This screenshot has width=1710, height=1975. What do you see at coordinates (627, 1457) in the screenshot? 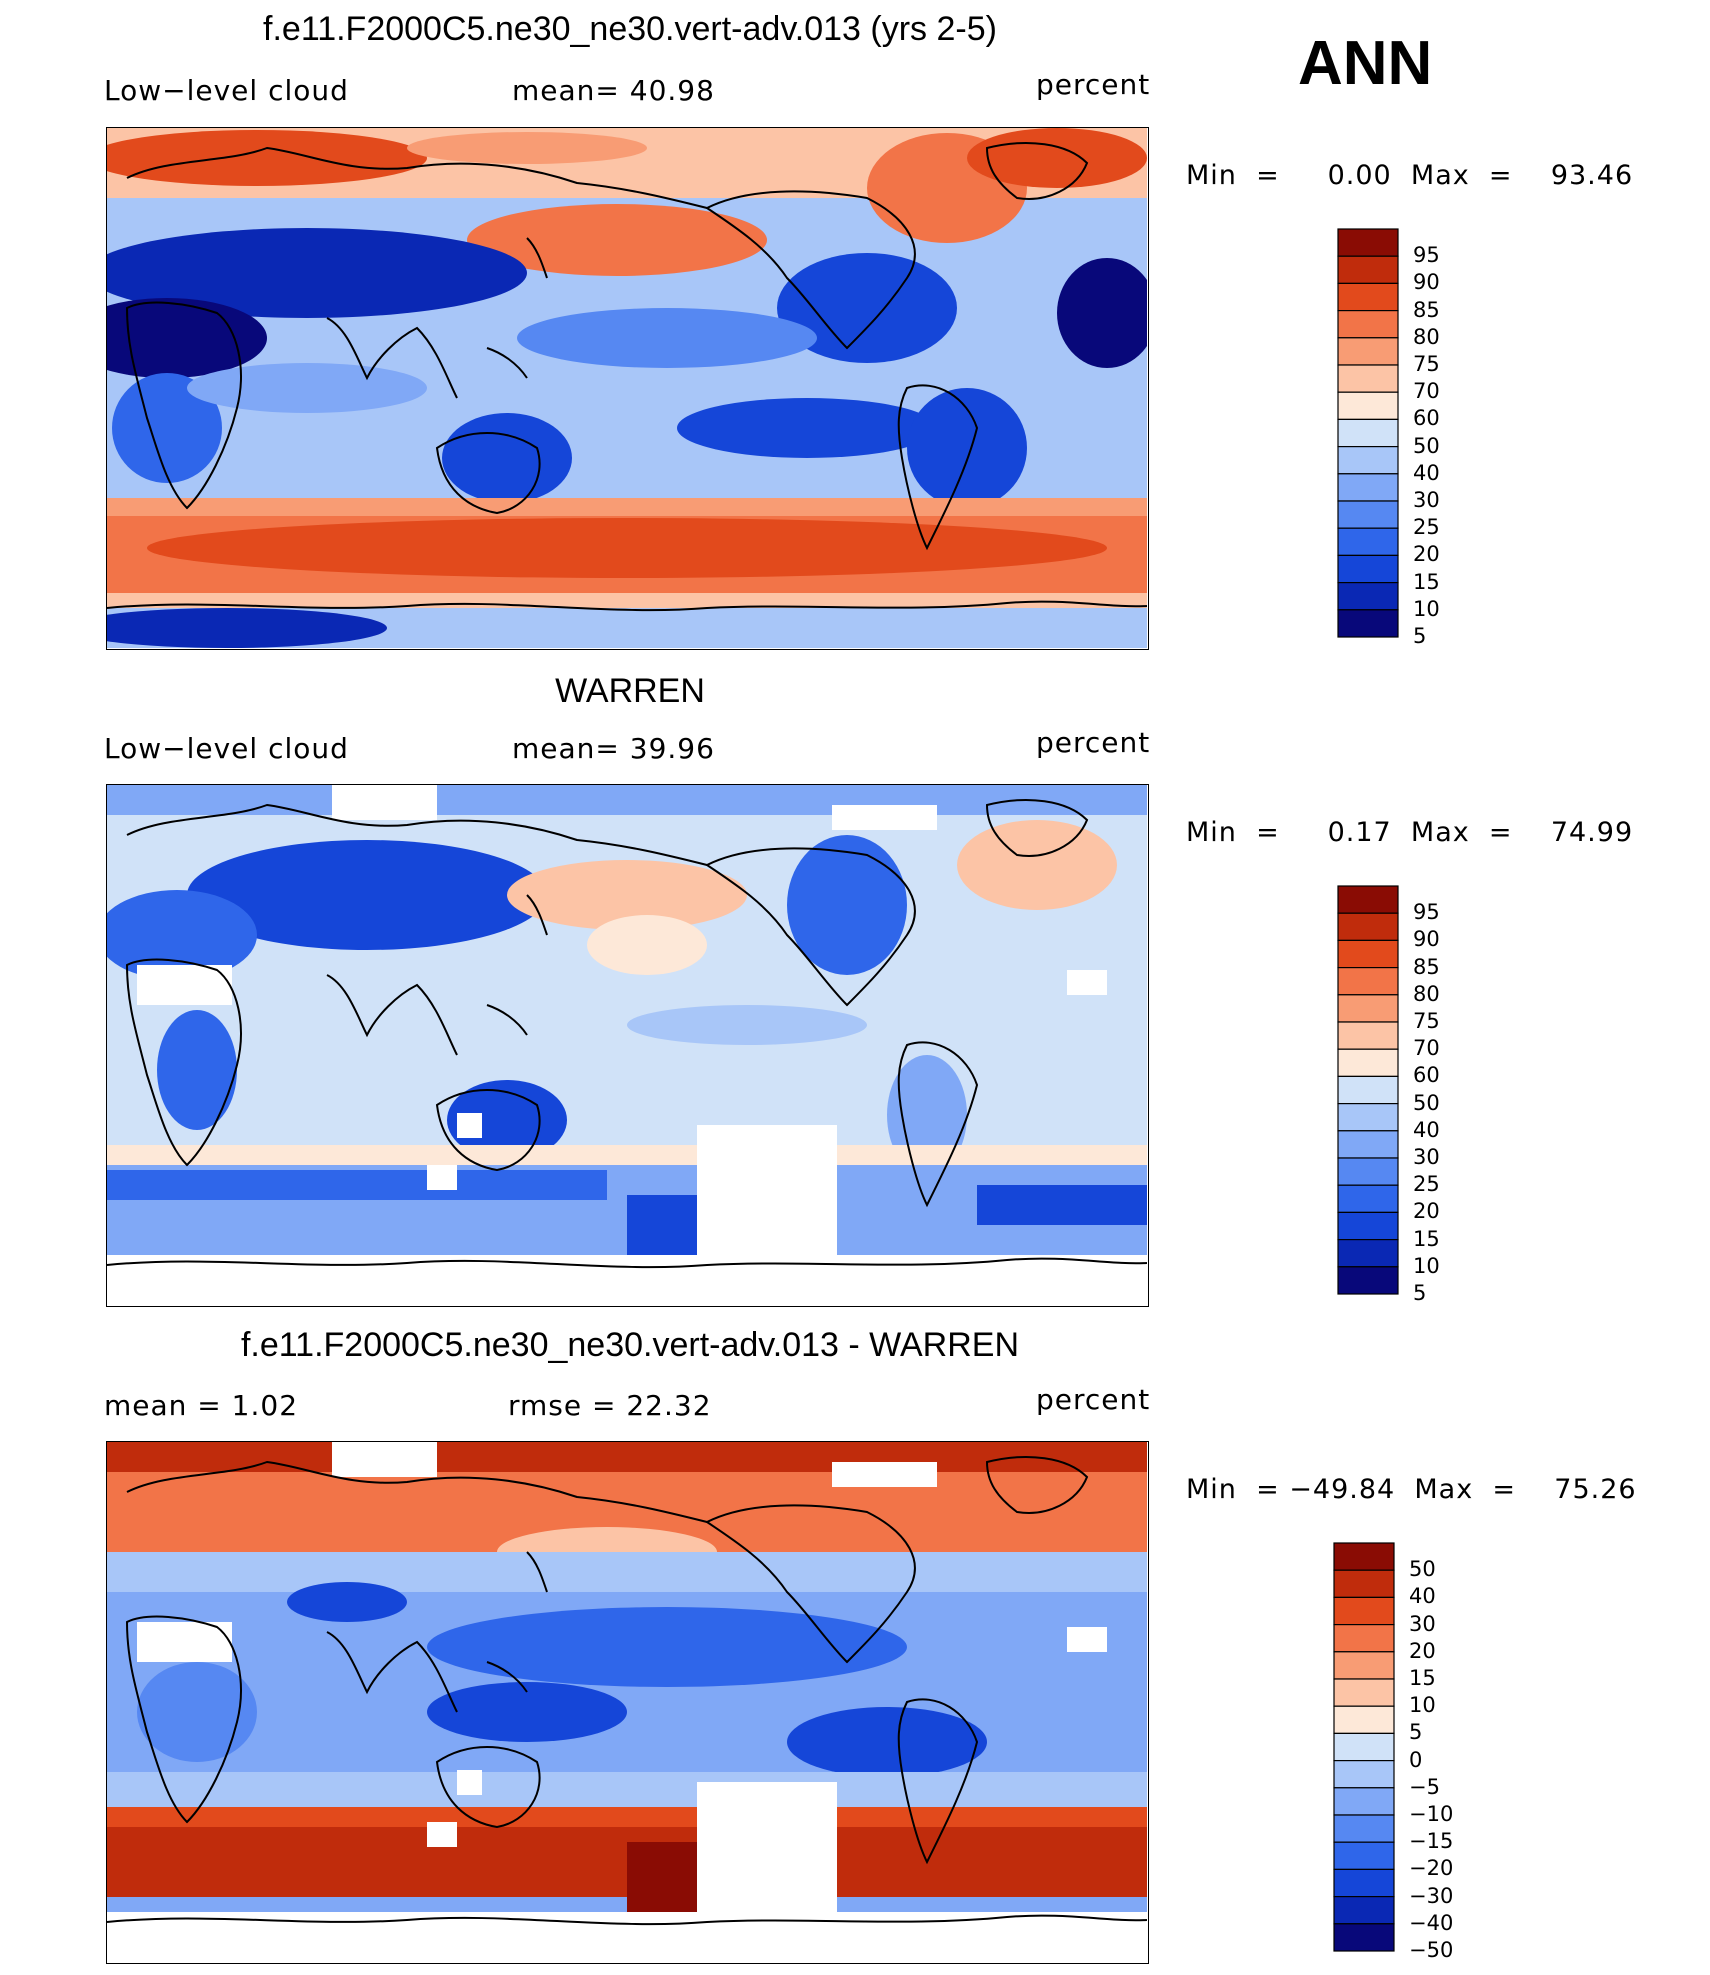
I see `arctic-core` at bounding box center [627, 1457].